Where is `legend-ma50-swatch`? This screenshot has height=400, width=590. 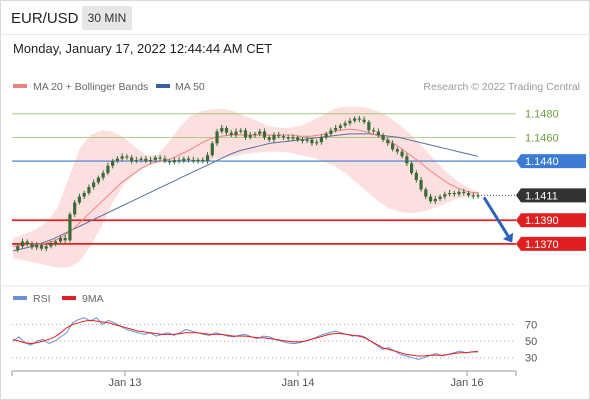 legend-ma50-swatch is located at coordinates (163, 86).